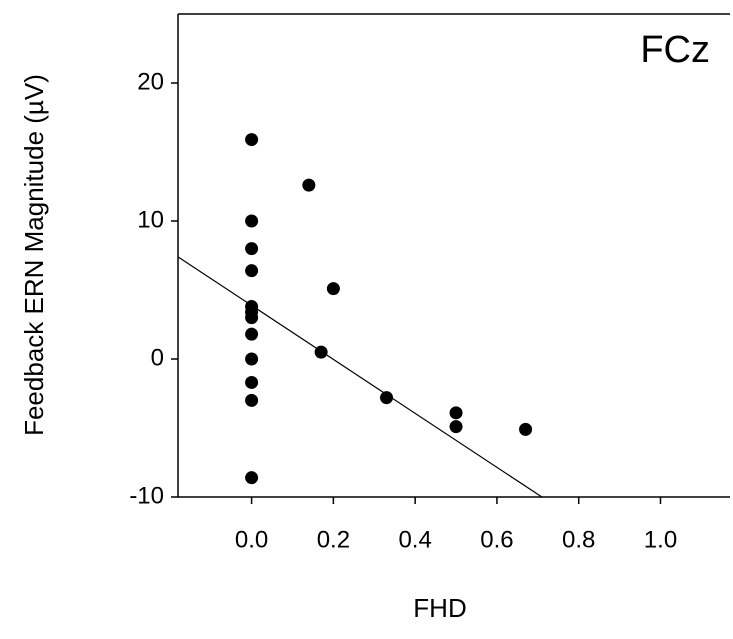  What do you see at coordinates (150, 81) in the screenshot?
I see `y-tick-label: 20` at bounding box center [150, 81].